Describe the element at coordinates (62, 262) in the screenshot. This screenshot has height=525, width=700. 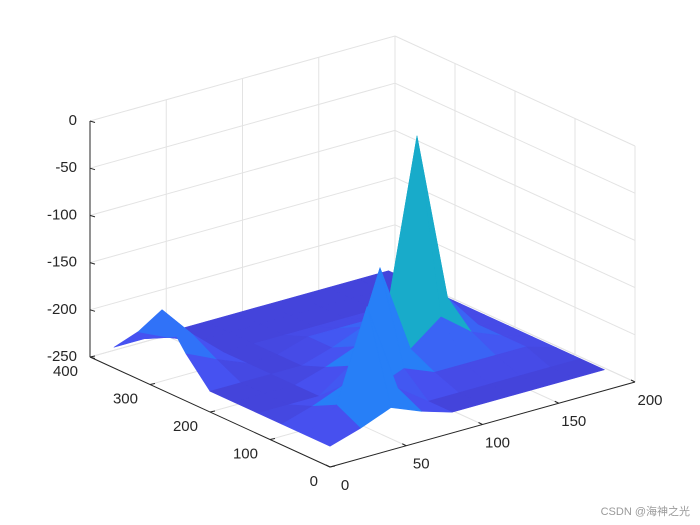
I see `z-tick-label: -150` at that location.